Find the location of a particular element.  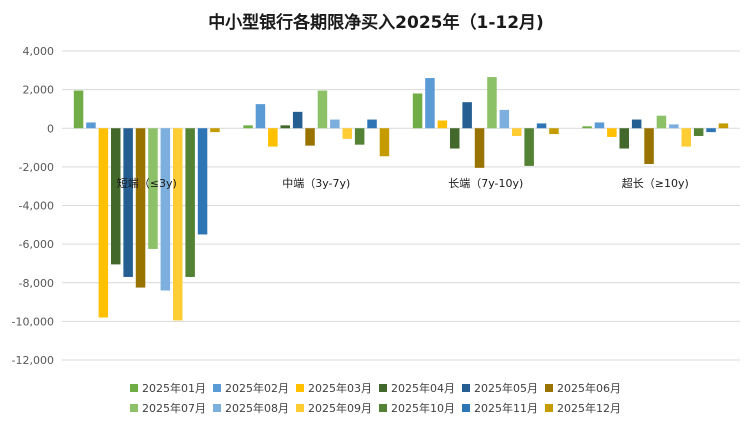

y-tick-label: -8,000 is located at coordinates (36, 283).